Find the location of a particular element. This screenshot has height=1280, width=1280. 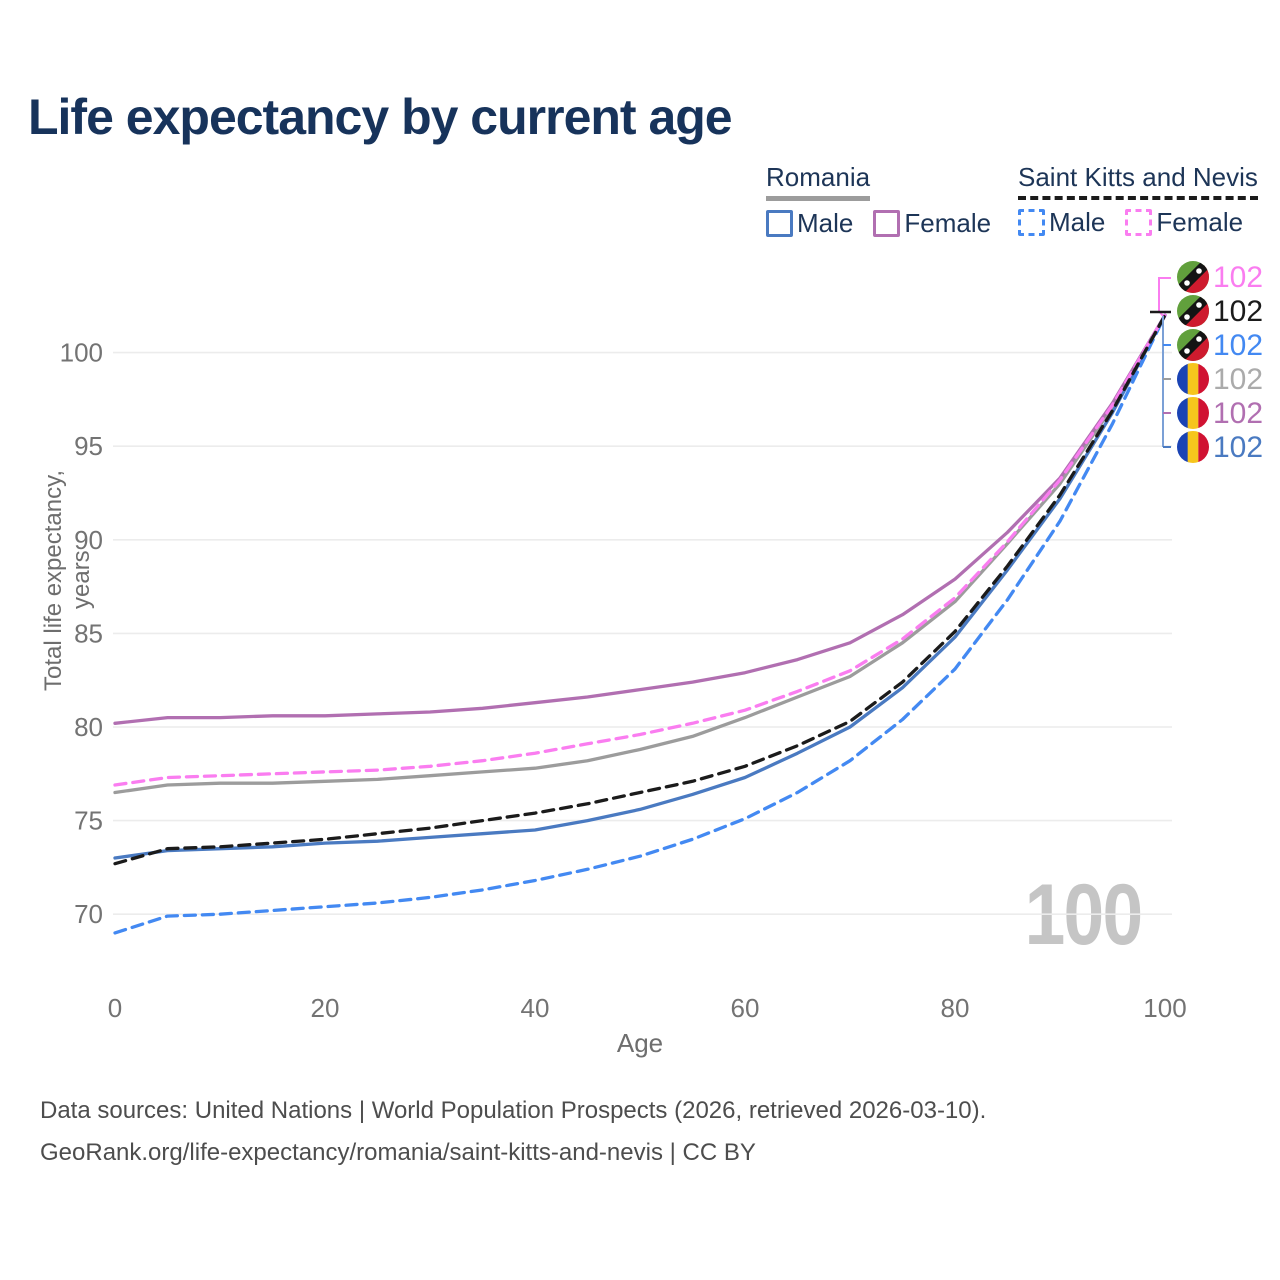

y-tick-label: 75 is located at coordinates (88, 821).